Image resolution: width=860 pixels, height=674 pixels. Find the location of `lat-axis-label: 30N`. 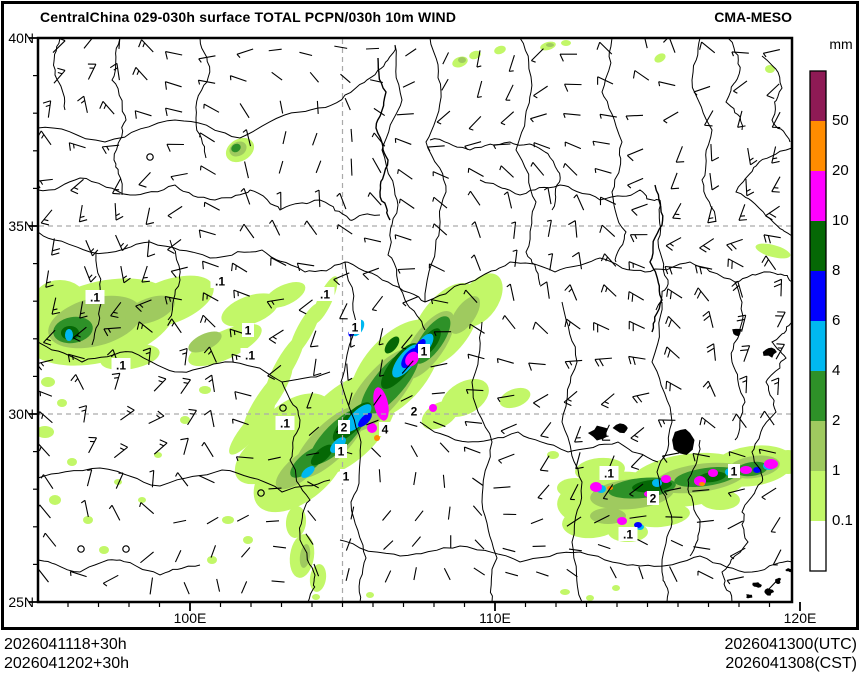

lat-axis-label: 30N is located at coordinates (21, 414).